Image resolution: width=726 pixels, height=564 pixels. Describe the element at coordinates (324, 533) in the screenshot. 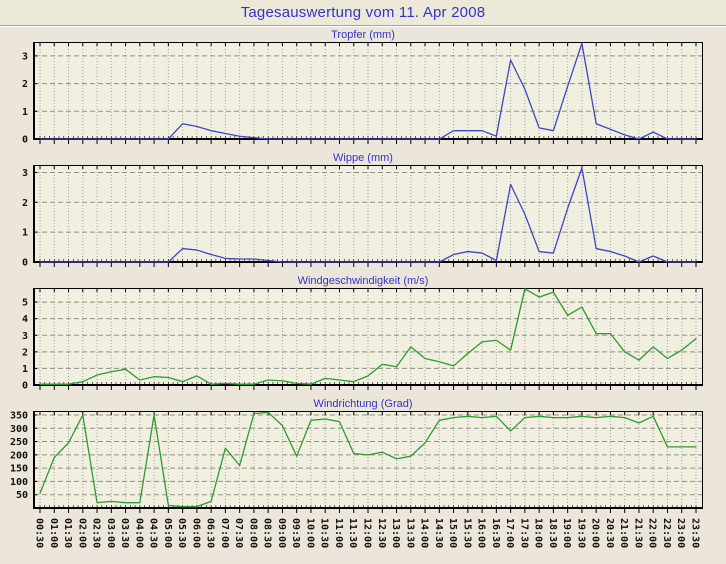

I see `x-axis-label: 10:30` at that location.